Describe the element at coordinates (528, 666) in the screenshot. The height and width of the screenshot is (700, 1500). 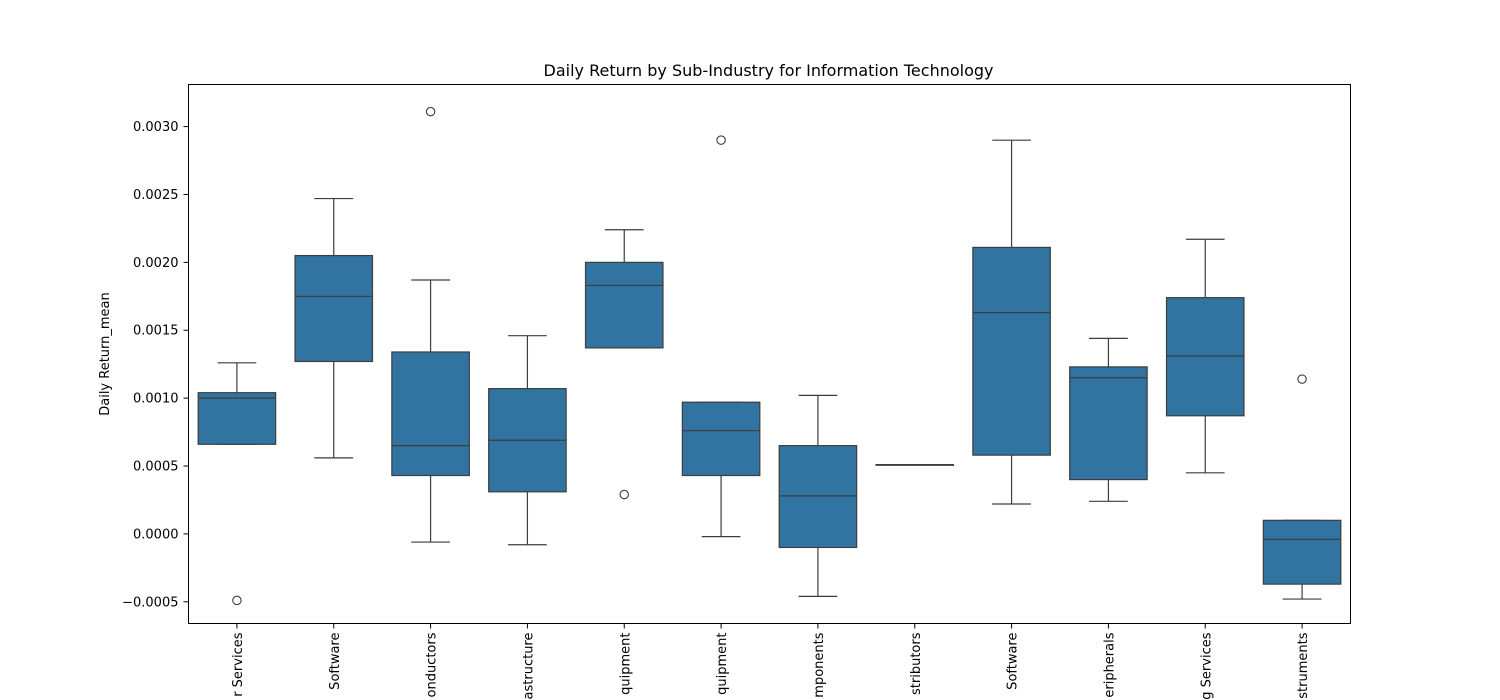
I see `x-tick-label: astructure` at that location.